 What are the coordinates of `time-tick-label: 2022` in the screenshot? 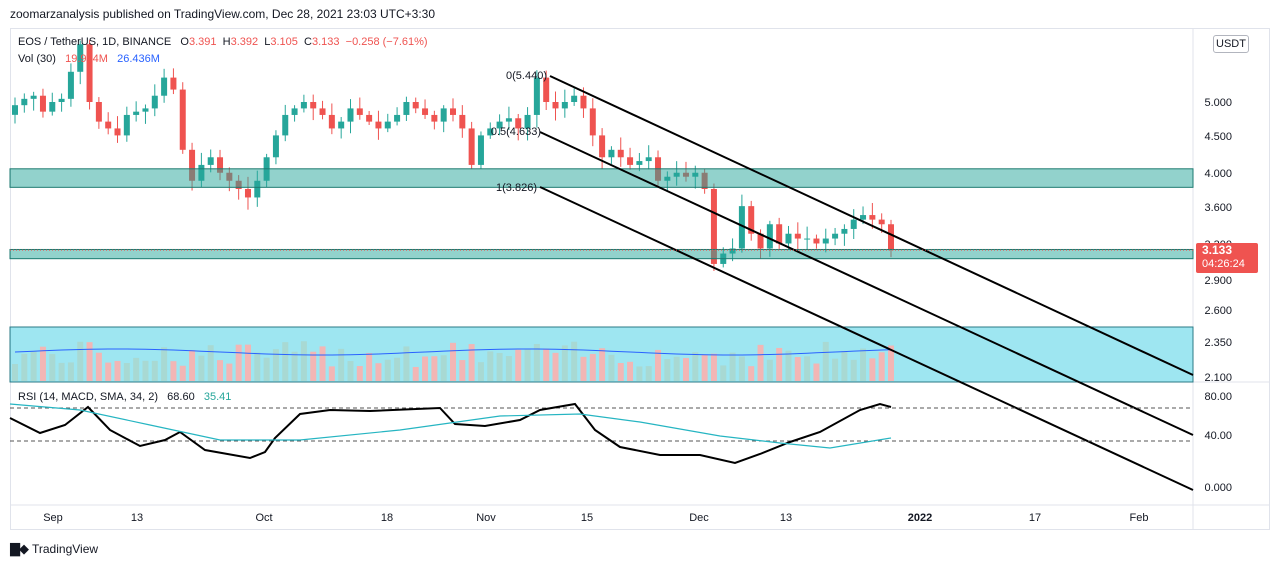 It's located at (920, 518).